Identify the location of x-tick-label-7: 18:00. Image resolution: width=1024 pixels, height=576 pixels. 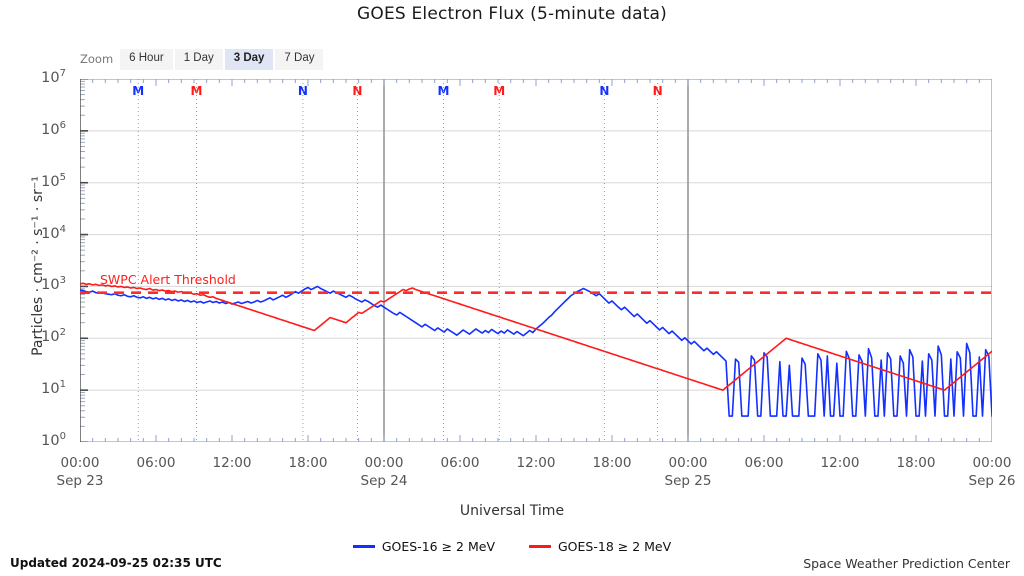
(612, 463).